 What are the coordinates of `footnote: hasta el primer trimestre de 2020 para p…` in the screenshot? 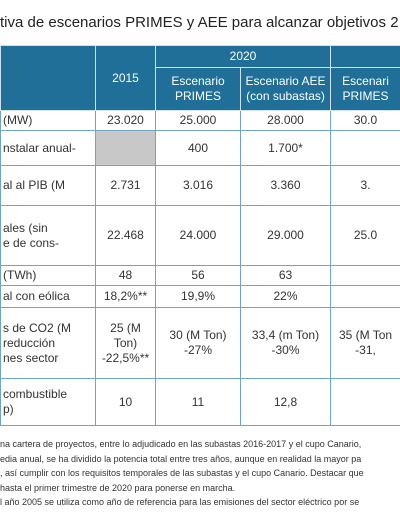 It's located at (118, 487).